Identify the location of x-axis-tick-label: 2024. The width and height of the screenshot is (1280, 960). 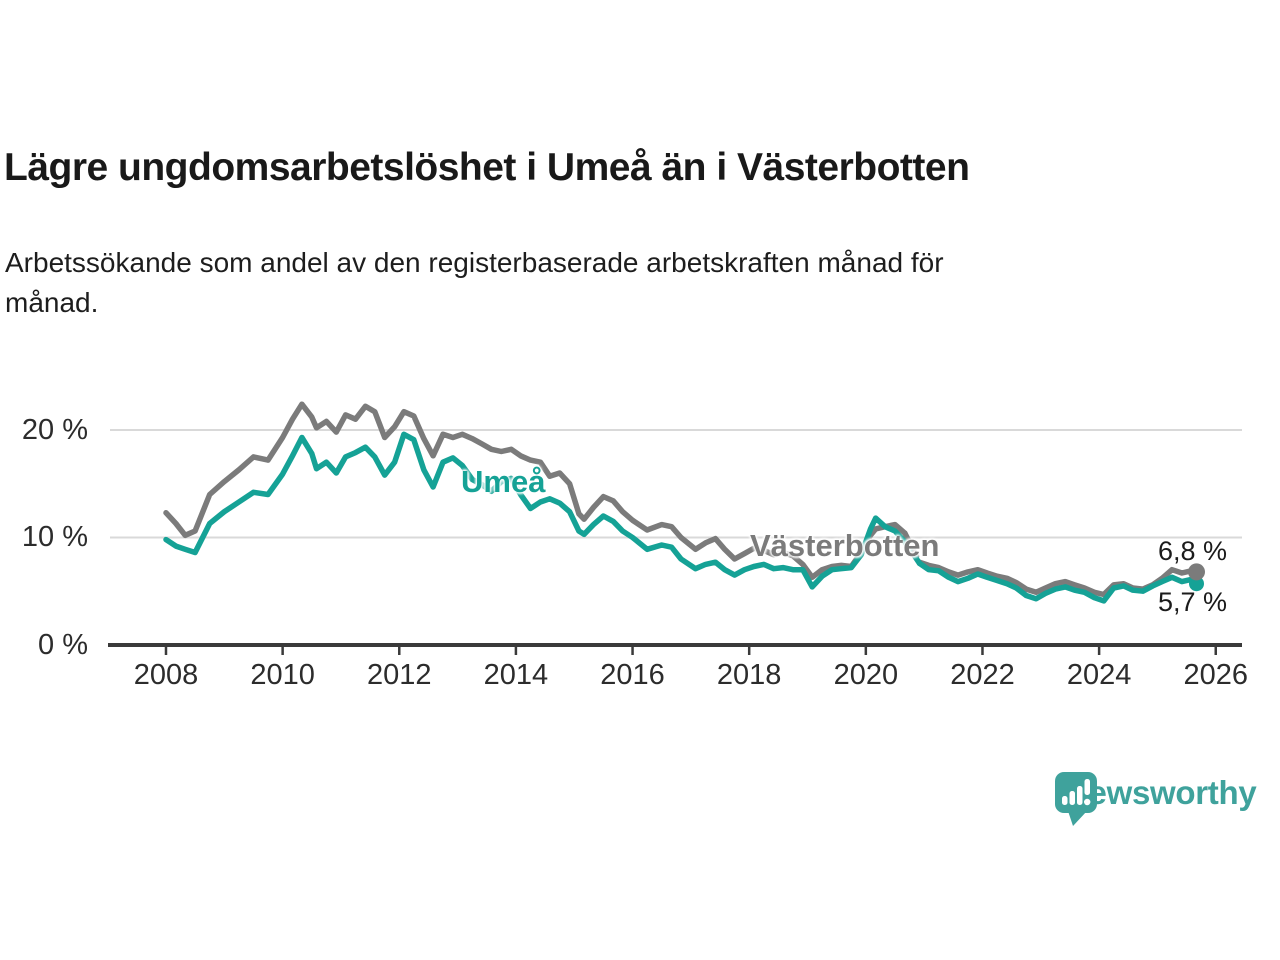
(1099, 675).